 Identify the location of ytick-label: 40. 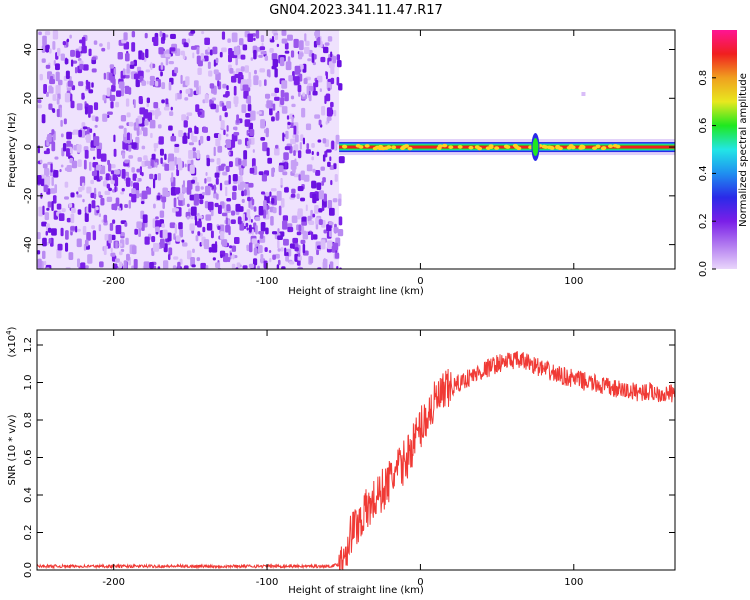
(28, 49).